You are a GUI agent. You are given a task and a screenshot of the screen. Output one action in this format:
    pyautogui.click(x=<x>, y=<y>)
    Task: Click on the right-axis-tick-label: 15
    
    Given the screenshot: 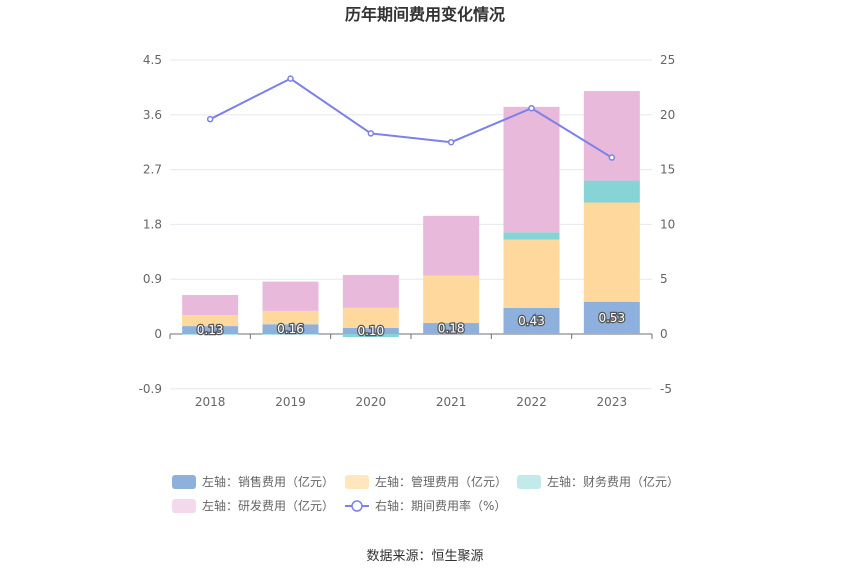 What is the action you would take?
    pyautogui.click(x=667, y=170)
    